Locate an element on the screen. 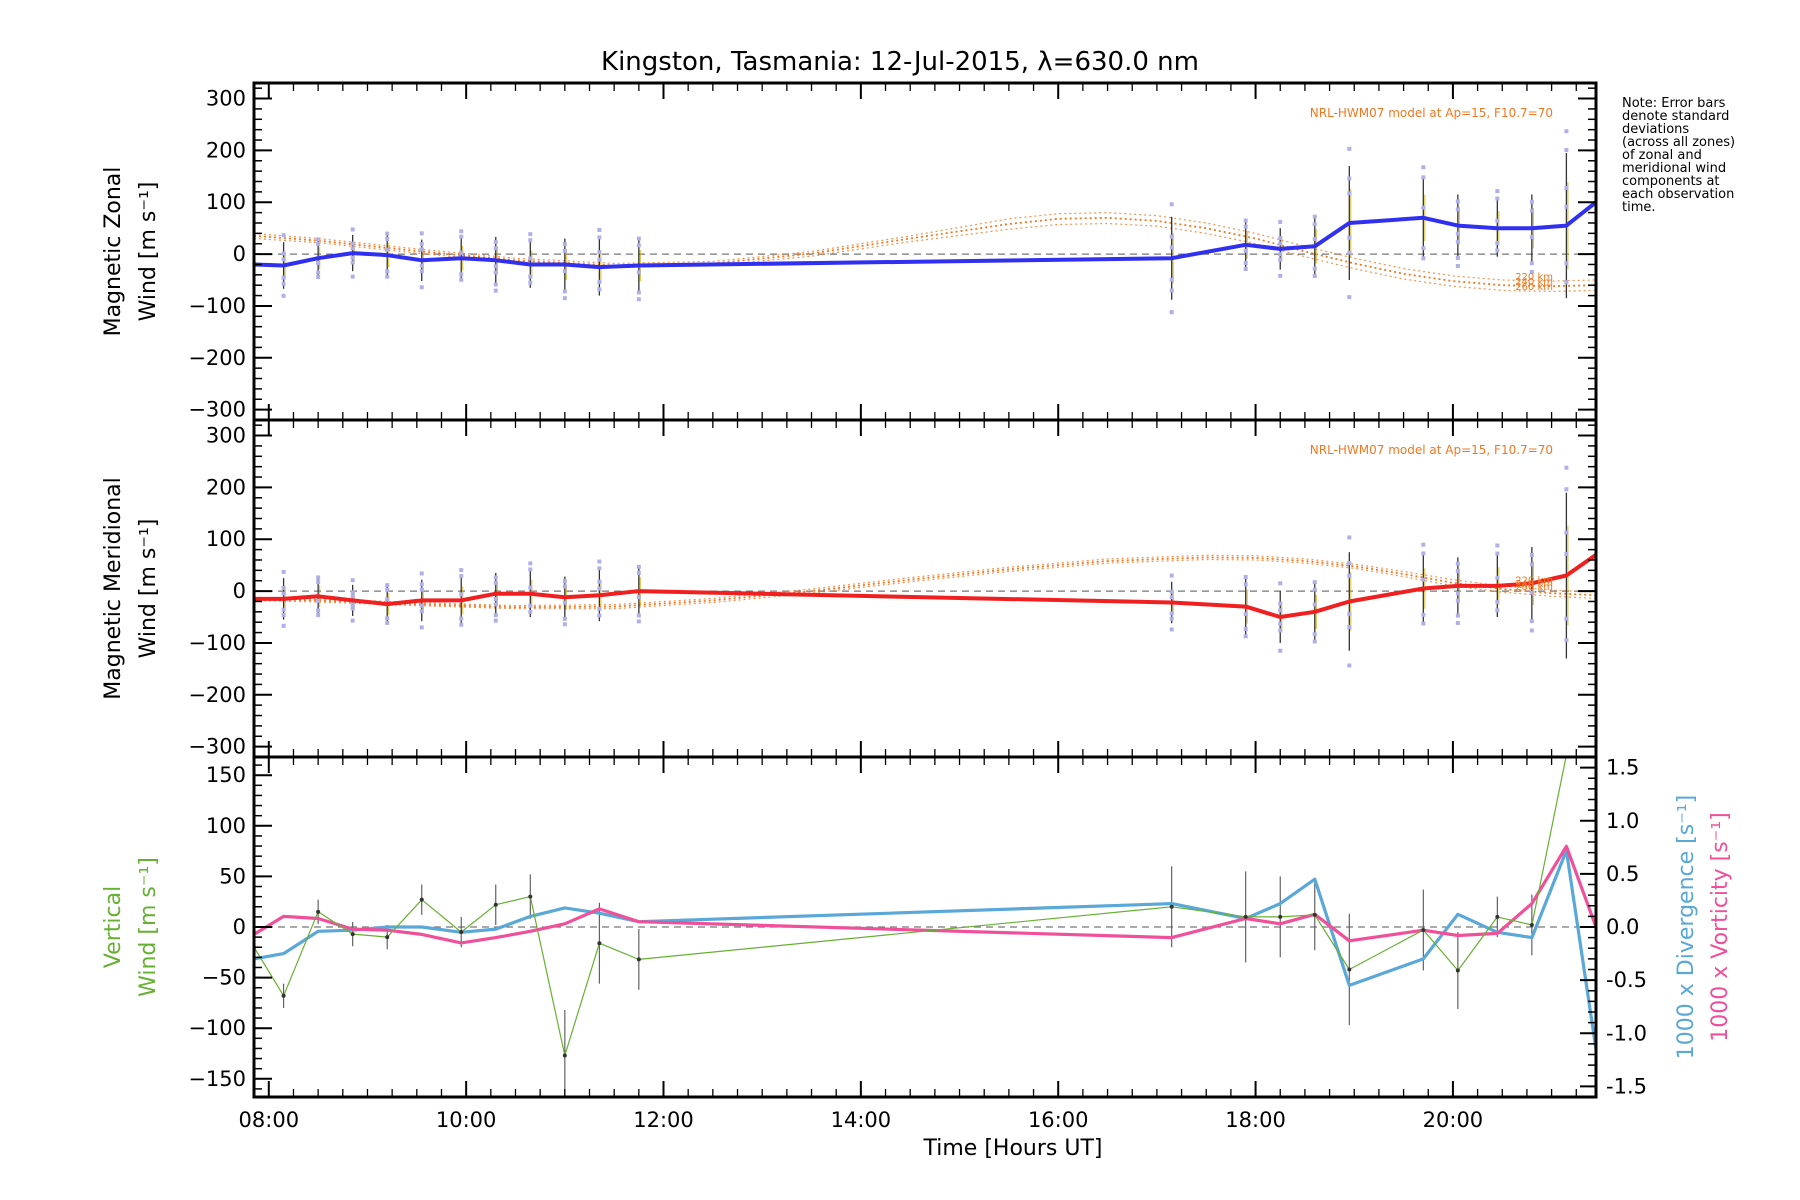 The height and width of the screenshot is (1200, 1800). y-tick-label: 0 is located at coordinates (239, 591).